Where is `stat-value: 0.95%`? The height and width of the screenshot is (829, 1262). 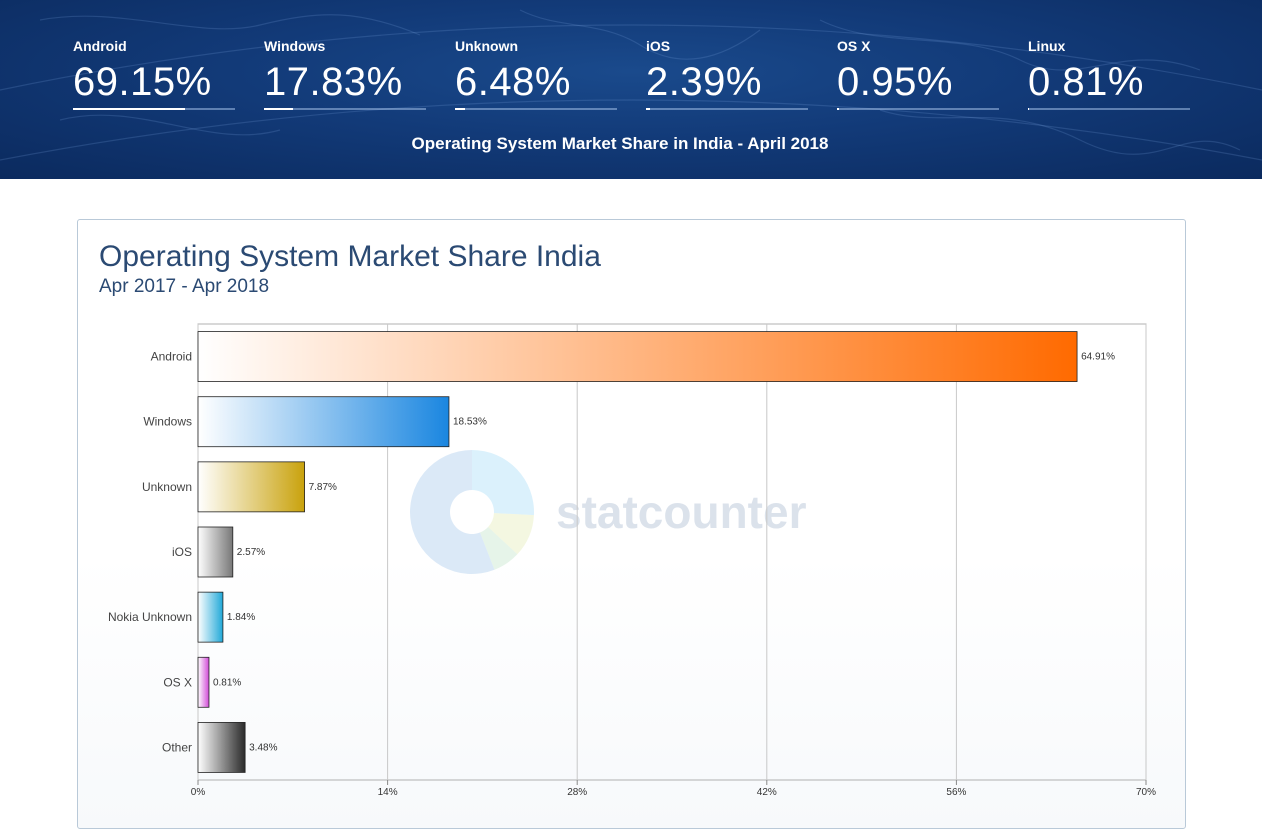 stat-value: 0.95% is located at coordinates (895, 82).